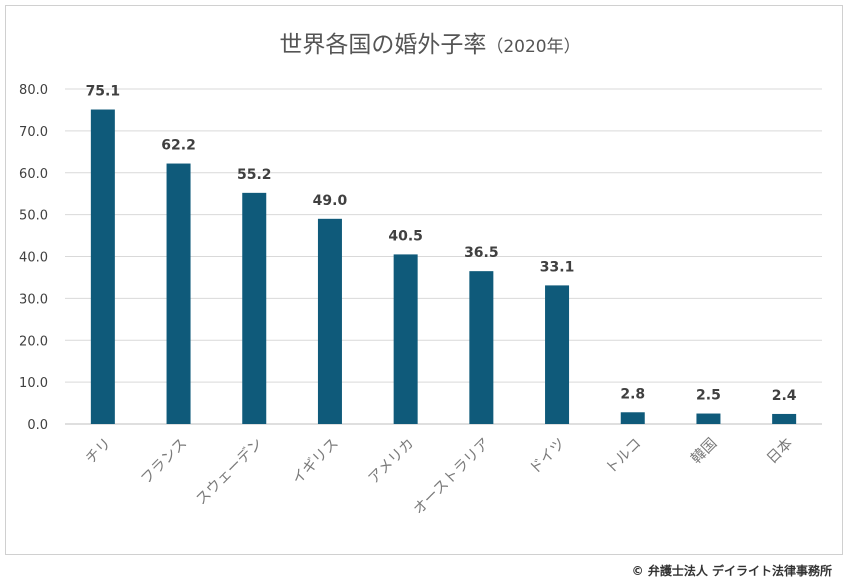 Image resolution: width=850 pixels, height=587 pixels. I want to click on category-label: スウェーデン, so click(229, 471).